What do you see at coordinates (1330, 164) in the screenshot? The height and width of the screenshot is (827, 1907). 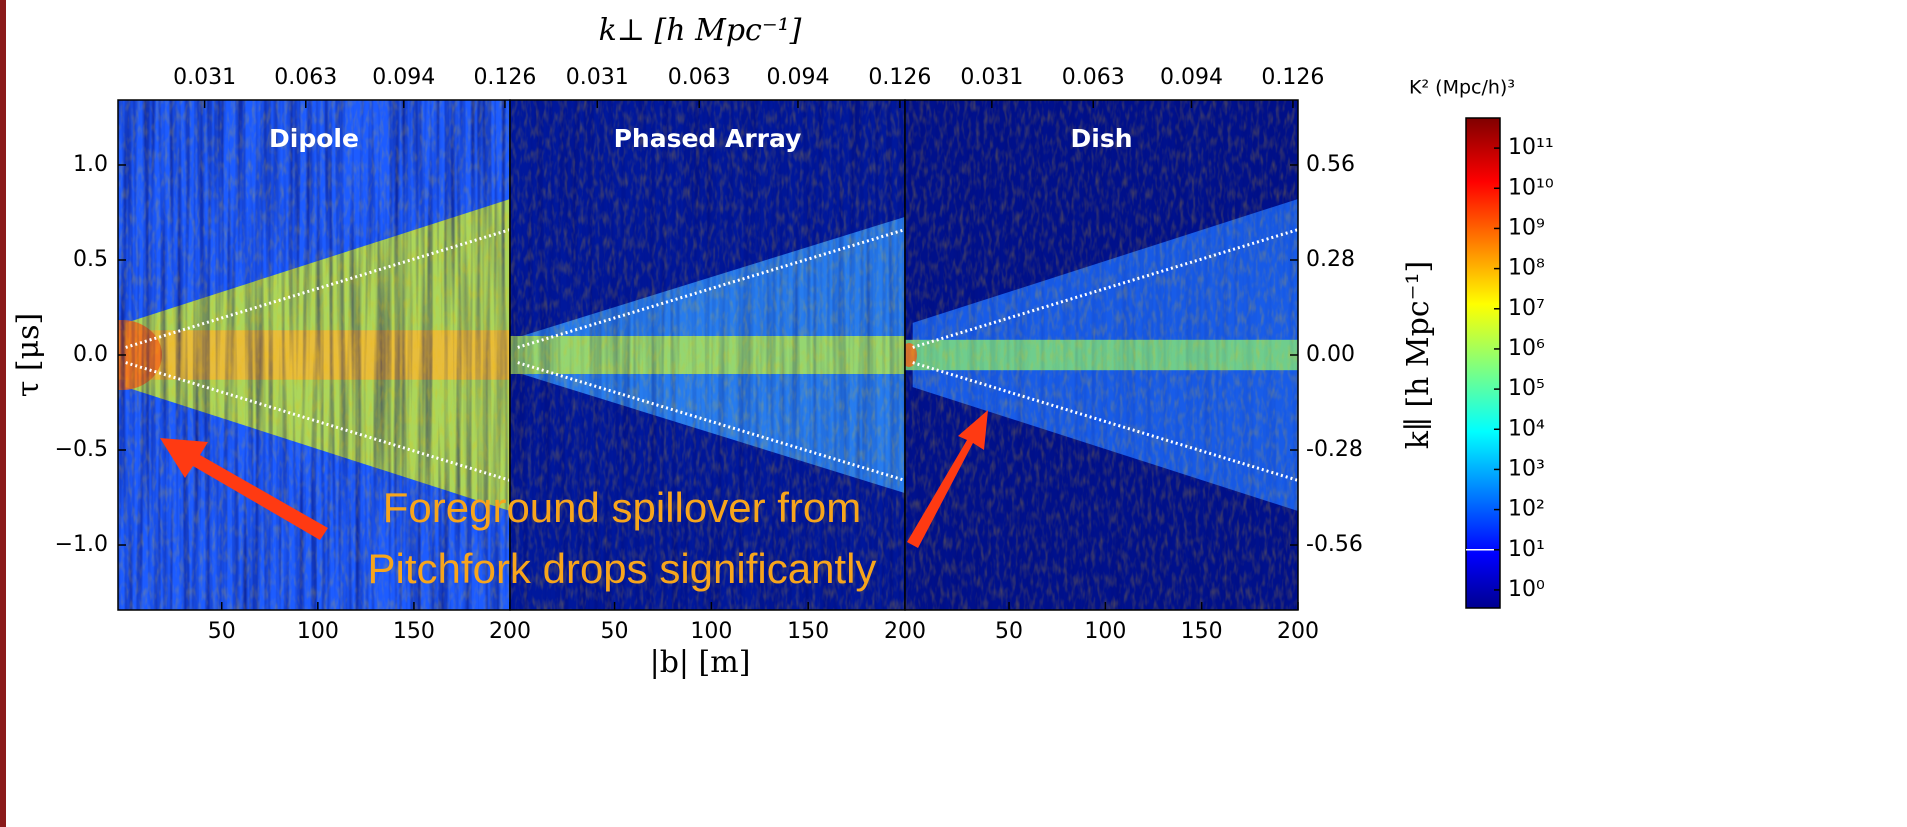 I see `y2-tick-label: 0.56` at bounding box center [1330, 164].